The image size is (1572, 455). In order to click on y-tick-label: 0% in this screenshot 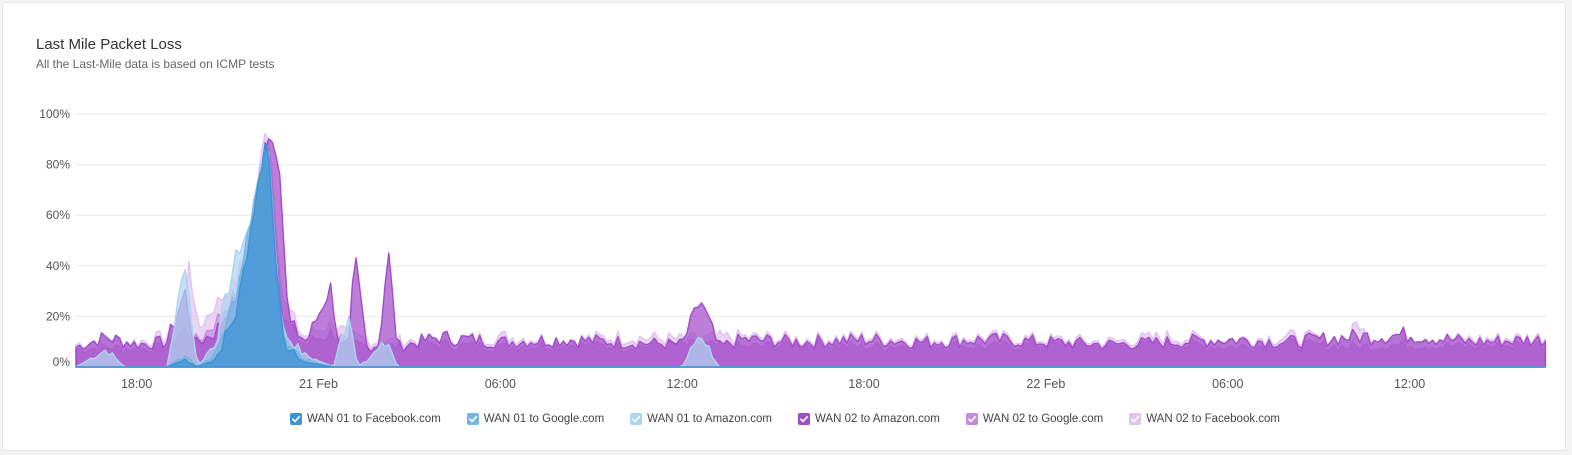, I will do `click(62, 362)`.